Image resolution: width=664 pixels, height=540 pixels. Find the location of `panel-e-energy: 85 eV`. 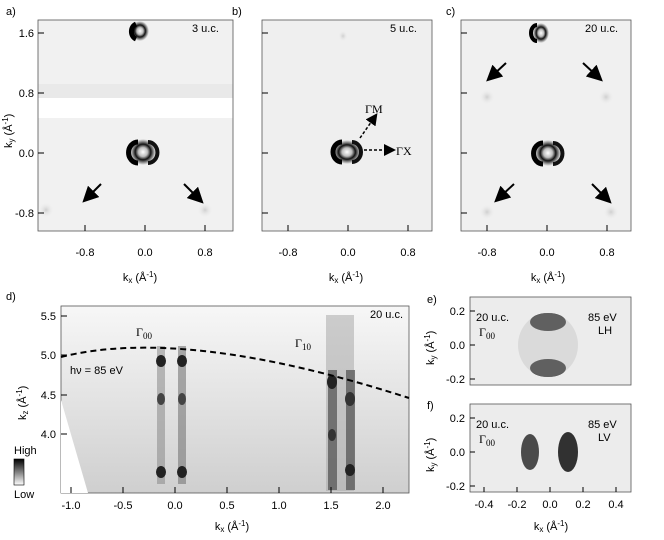

panel-e-energy: 85 eV is located at coordinates (602, 318).